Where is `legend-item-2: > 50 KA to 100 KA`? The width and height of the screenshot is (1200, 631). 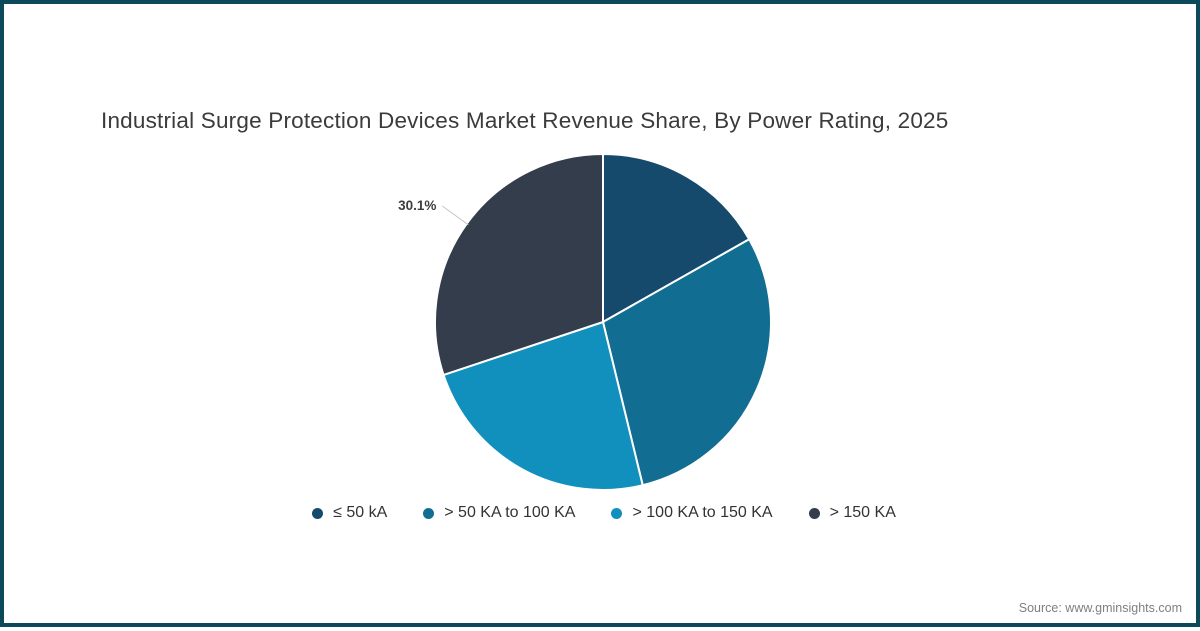
legend-item-2: > 50 KA to 100 KA is located at coordinates (499, 513).